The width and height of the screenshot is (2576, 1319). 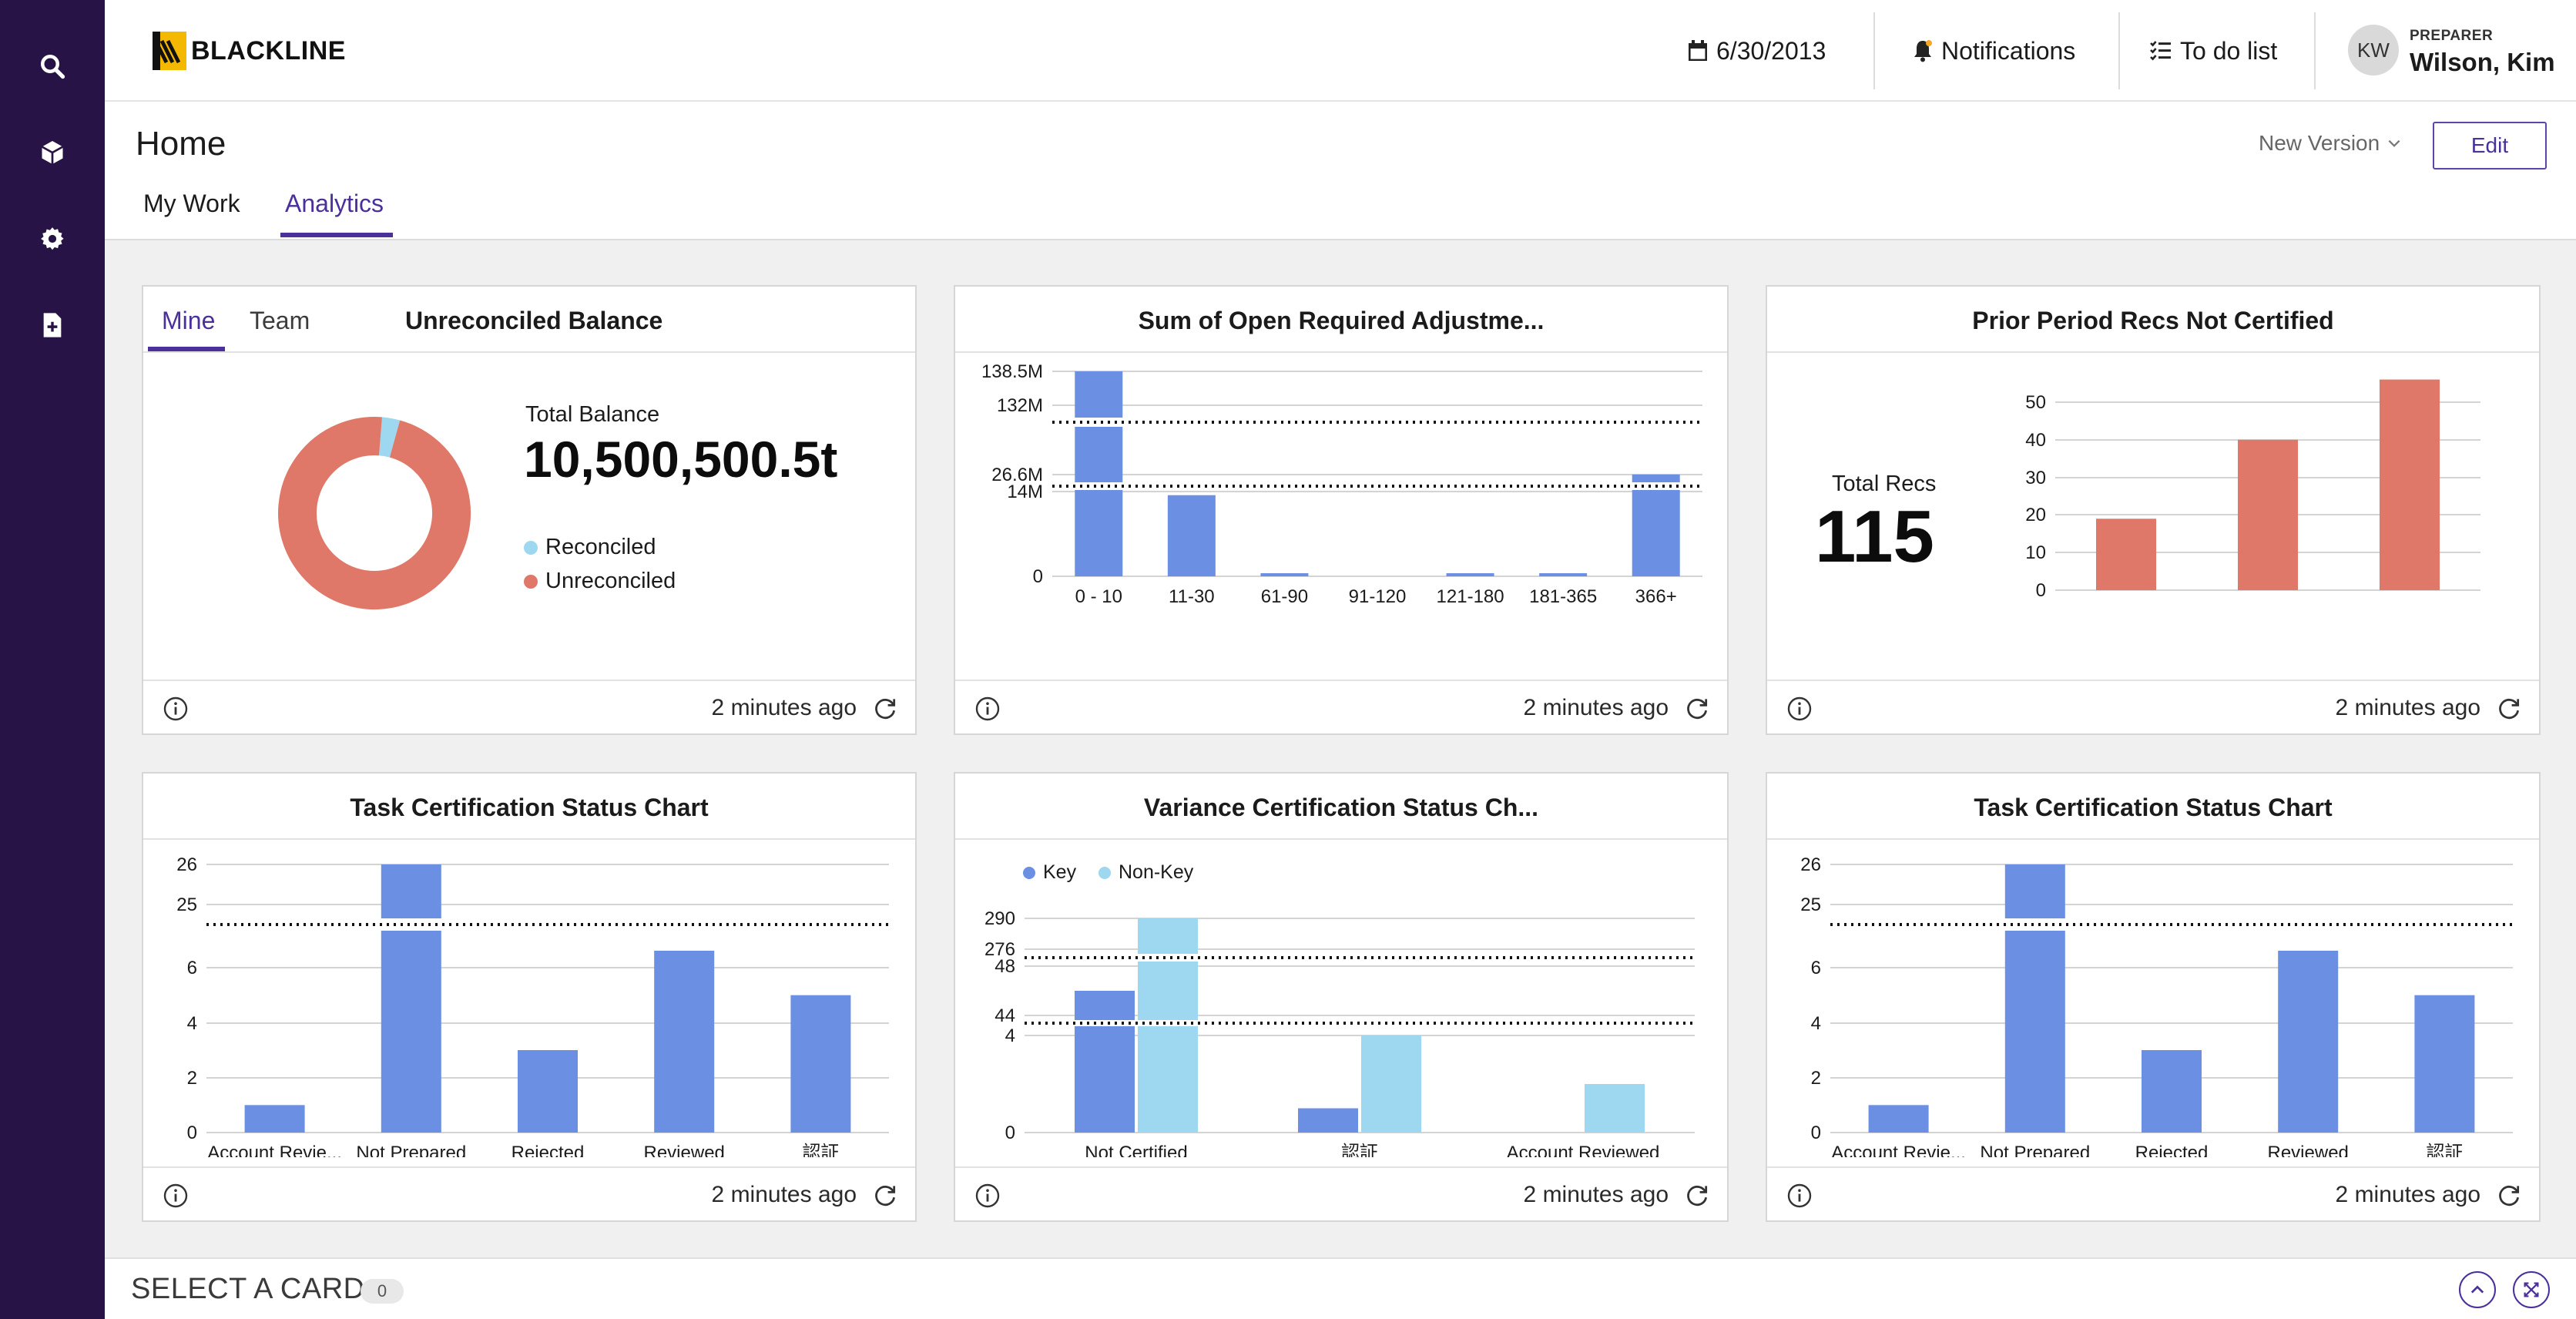 What do you see at coordinates (52, 659) in the screenshot?
I see `left-nav-rail` at bounding box center [52, 659].